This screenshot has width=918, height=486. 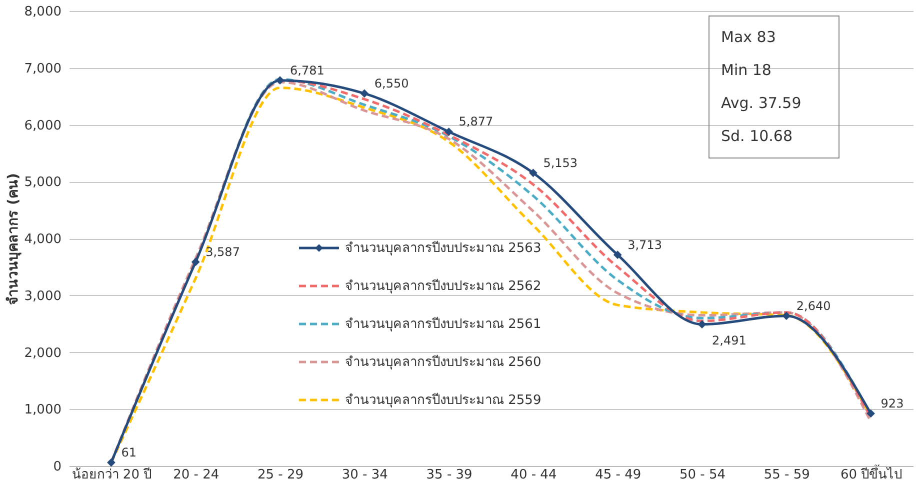 I want to click on data-label: 5,153, so click(x=560, y=163).